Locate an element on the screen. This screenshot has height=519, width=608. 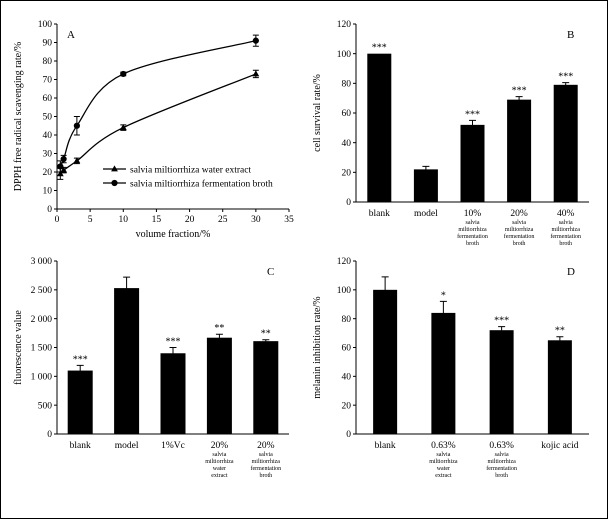
y-tick-label: 500 is located at coordinates (45, 406).